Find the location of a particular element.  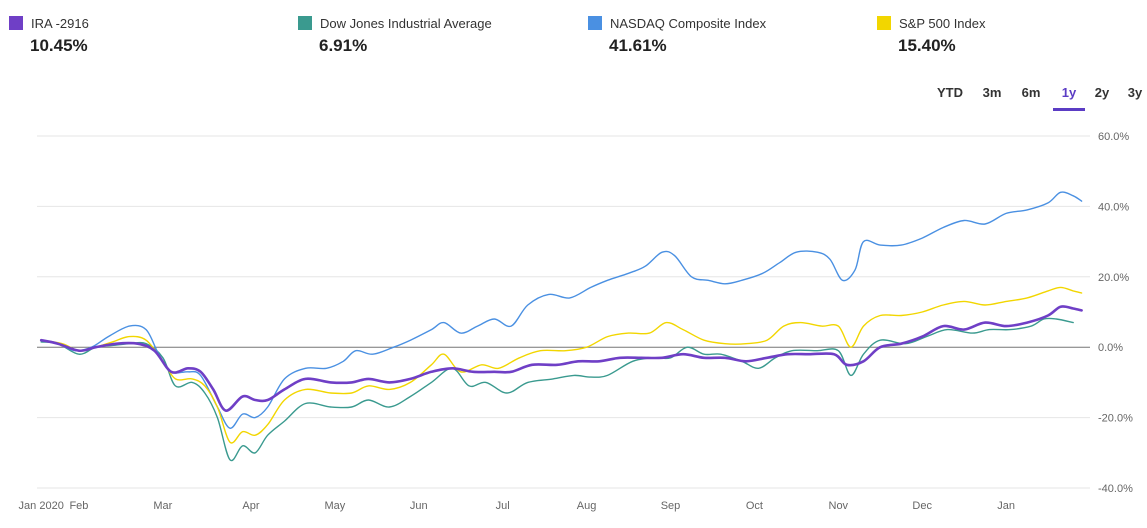

legend-name-ira: IRA -2916 is located at coordinates (49, 23).